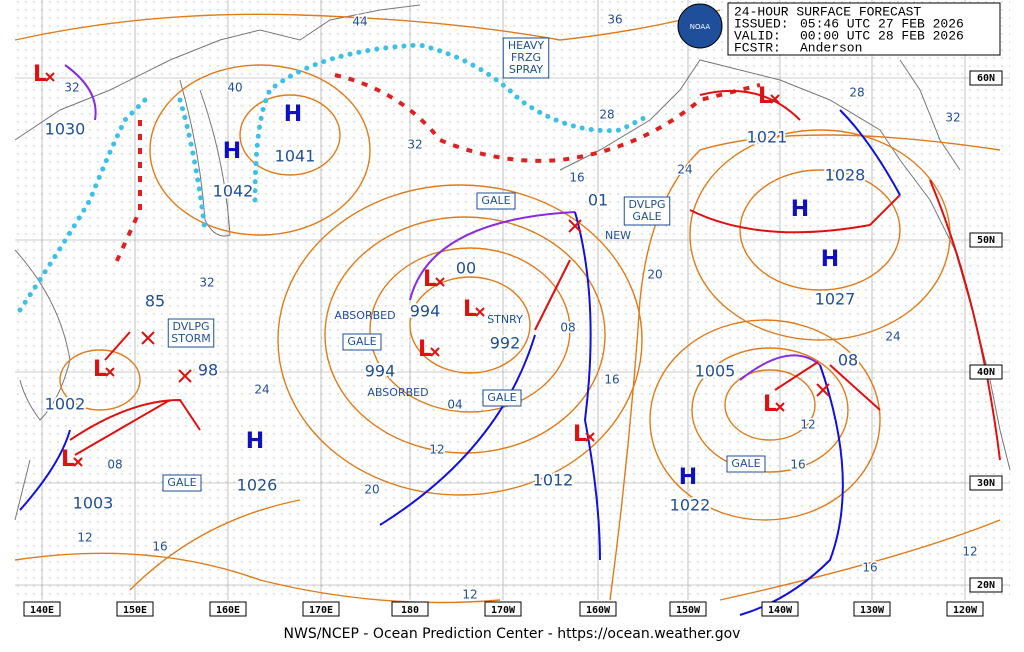 This screenshot has height=652, width=1024. I want to click on pressure-label: 1030, so click(65, 129).